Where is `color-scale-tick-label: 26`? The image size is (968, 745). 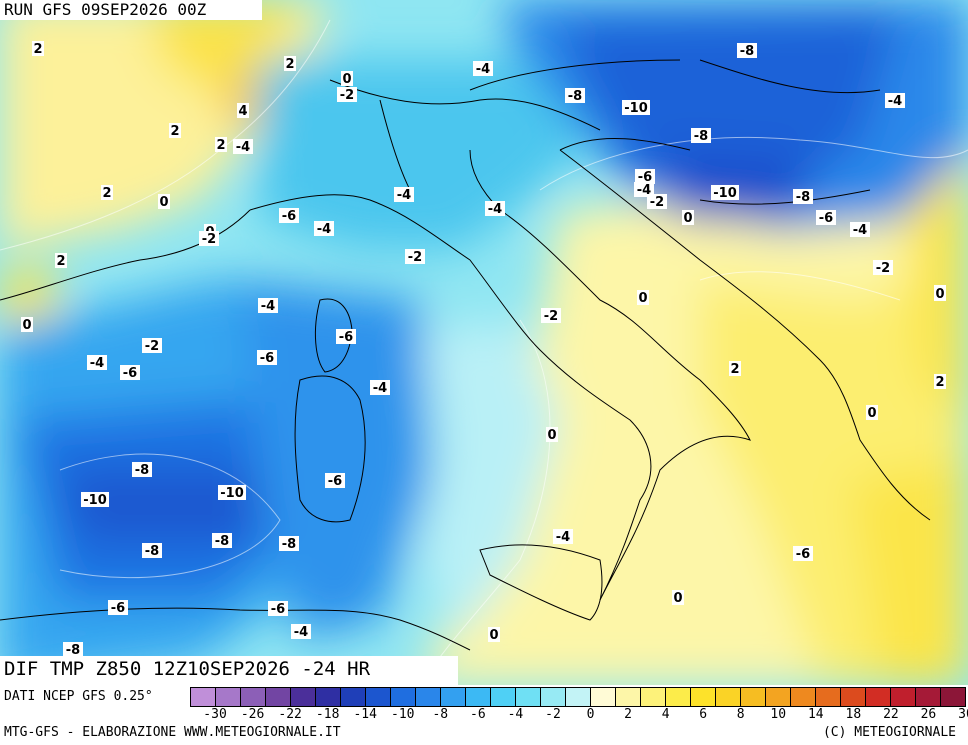 color-scale-tick-label: 26 is located at coordinates (928, 714).